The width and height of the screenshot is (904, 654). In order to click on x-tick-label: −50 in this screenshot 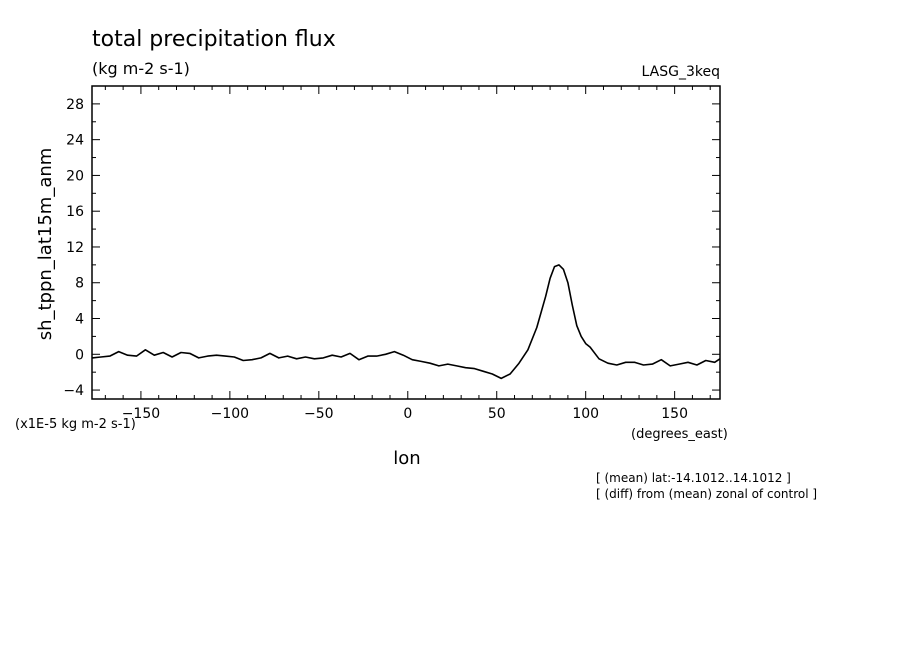, I will do `click(319, 414)`.